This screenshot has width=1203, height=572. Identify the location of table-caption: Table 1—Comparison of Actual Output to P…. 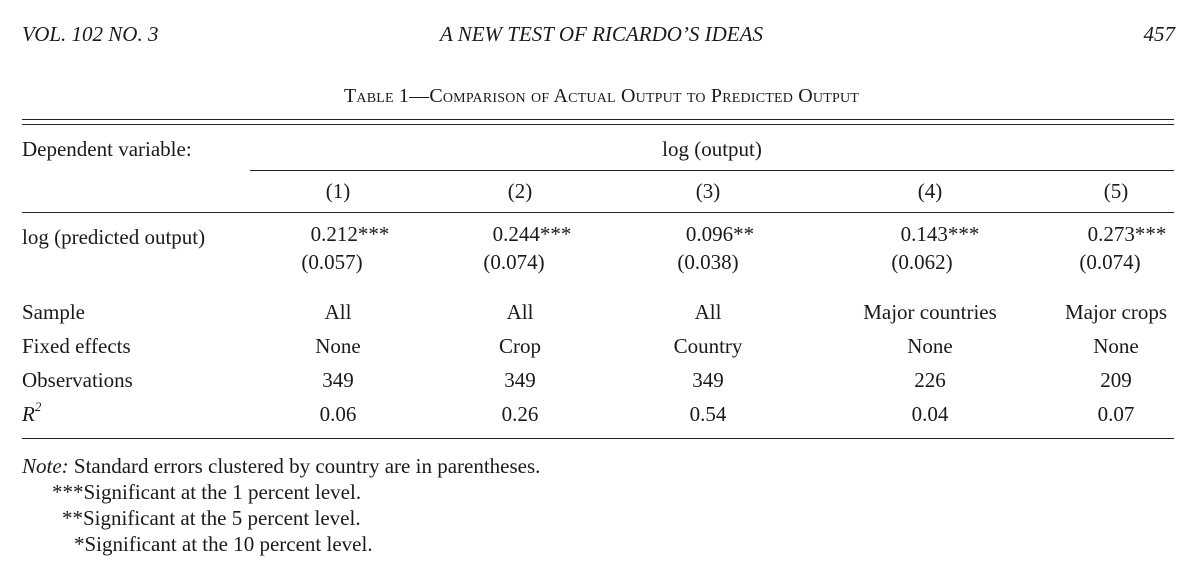
(601, 96).